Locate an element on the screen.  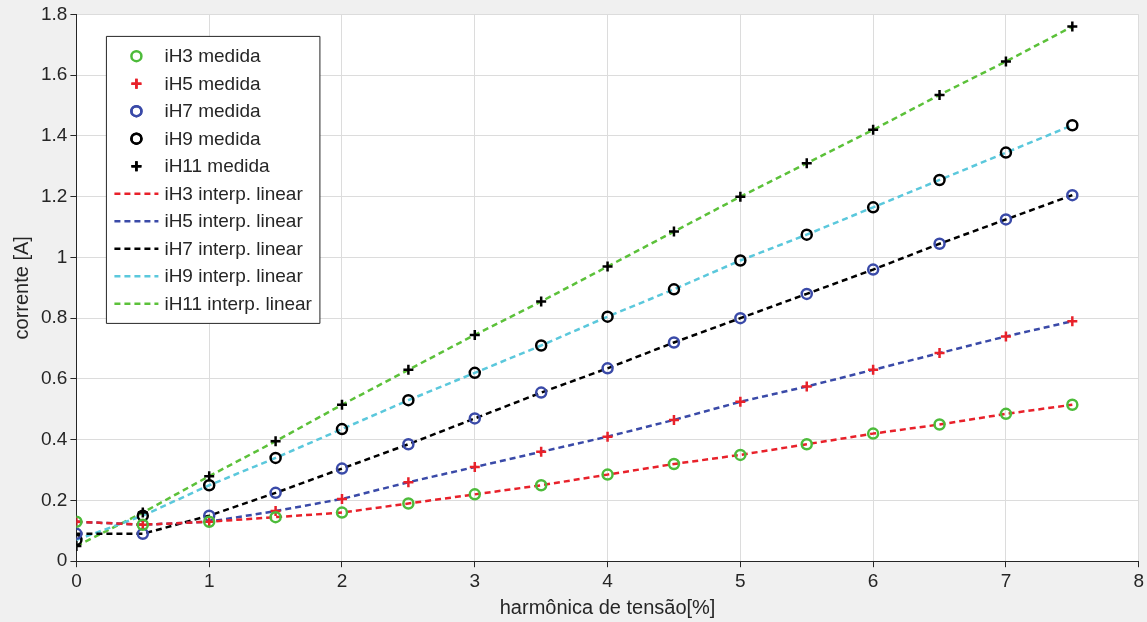
x-tick-label: 4 is located at coordinates (608, 580).